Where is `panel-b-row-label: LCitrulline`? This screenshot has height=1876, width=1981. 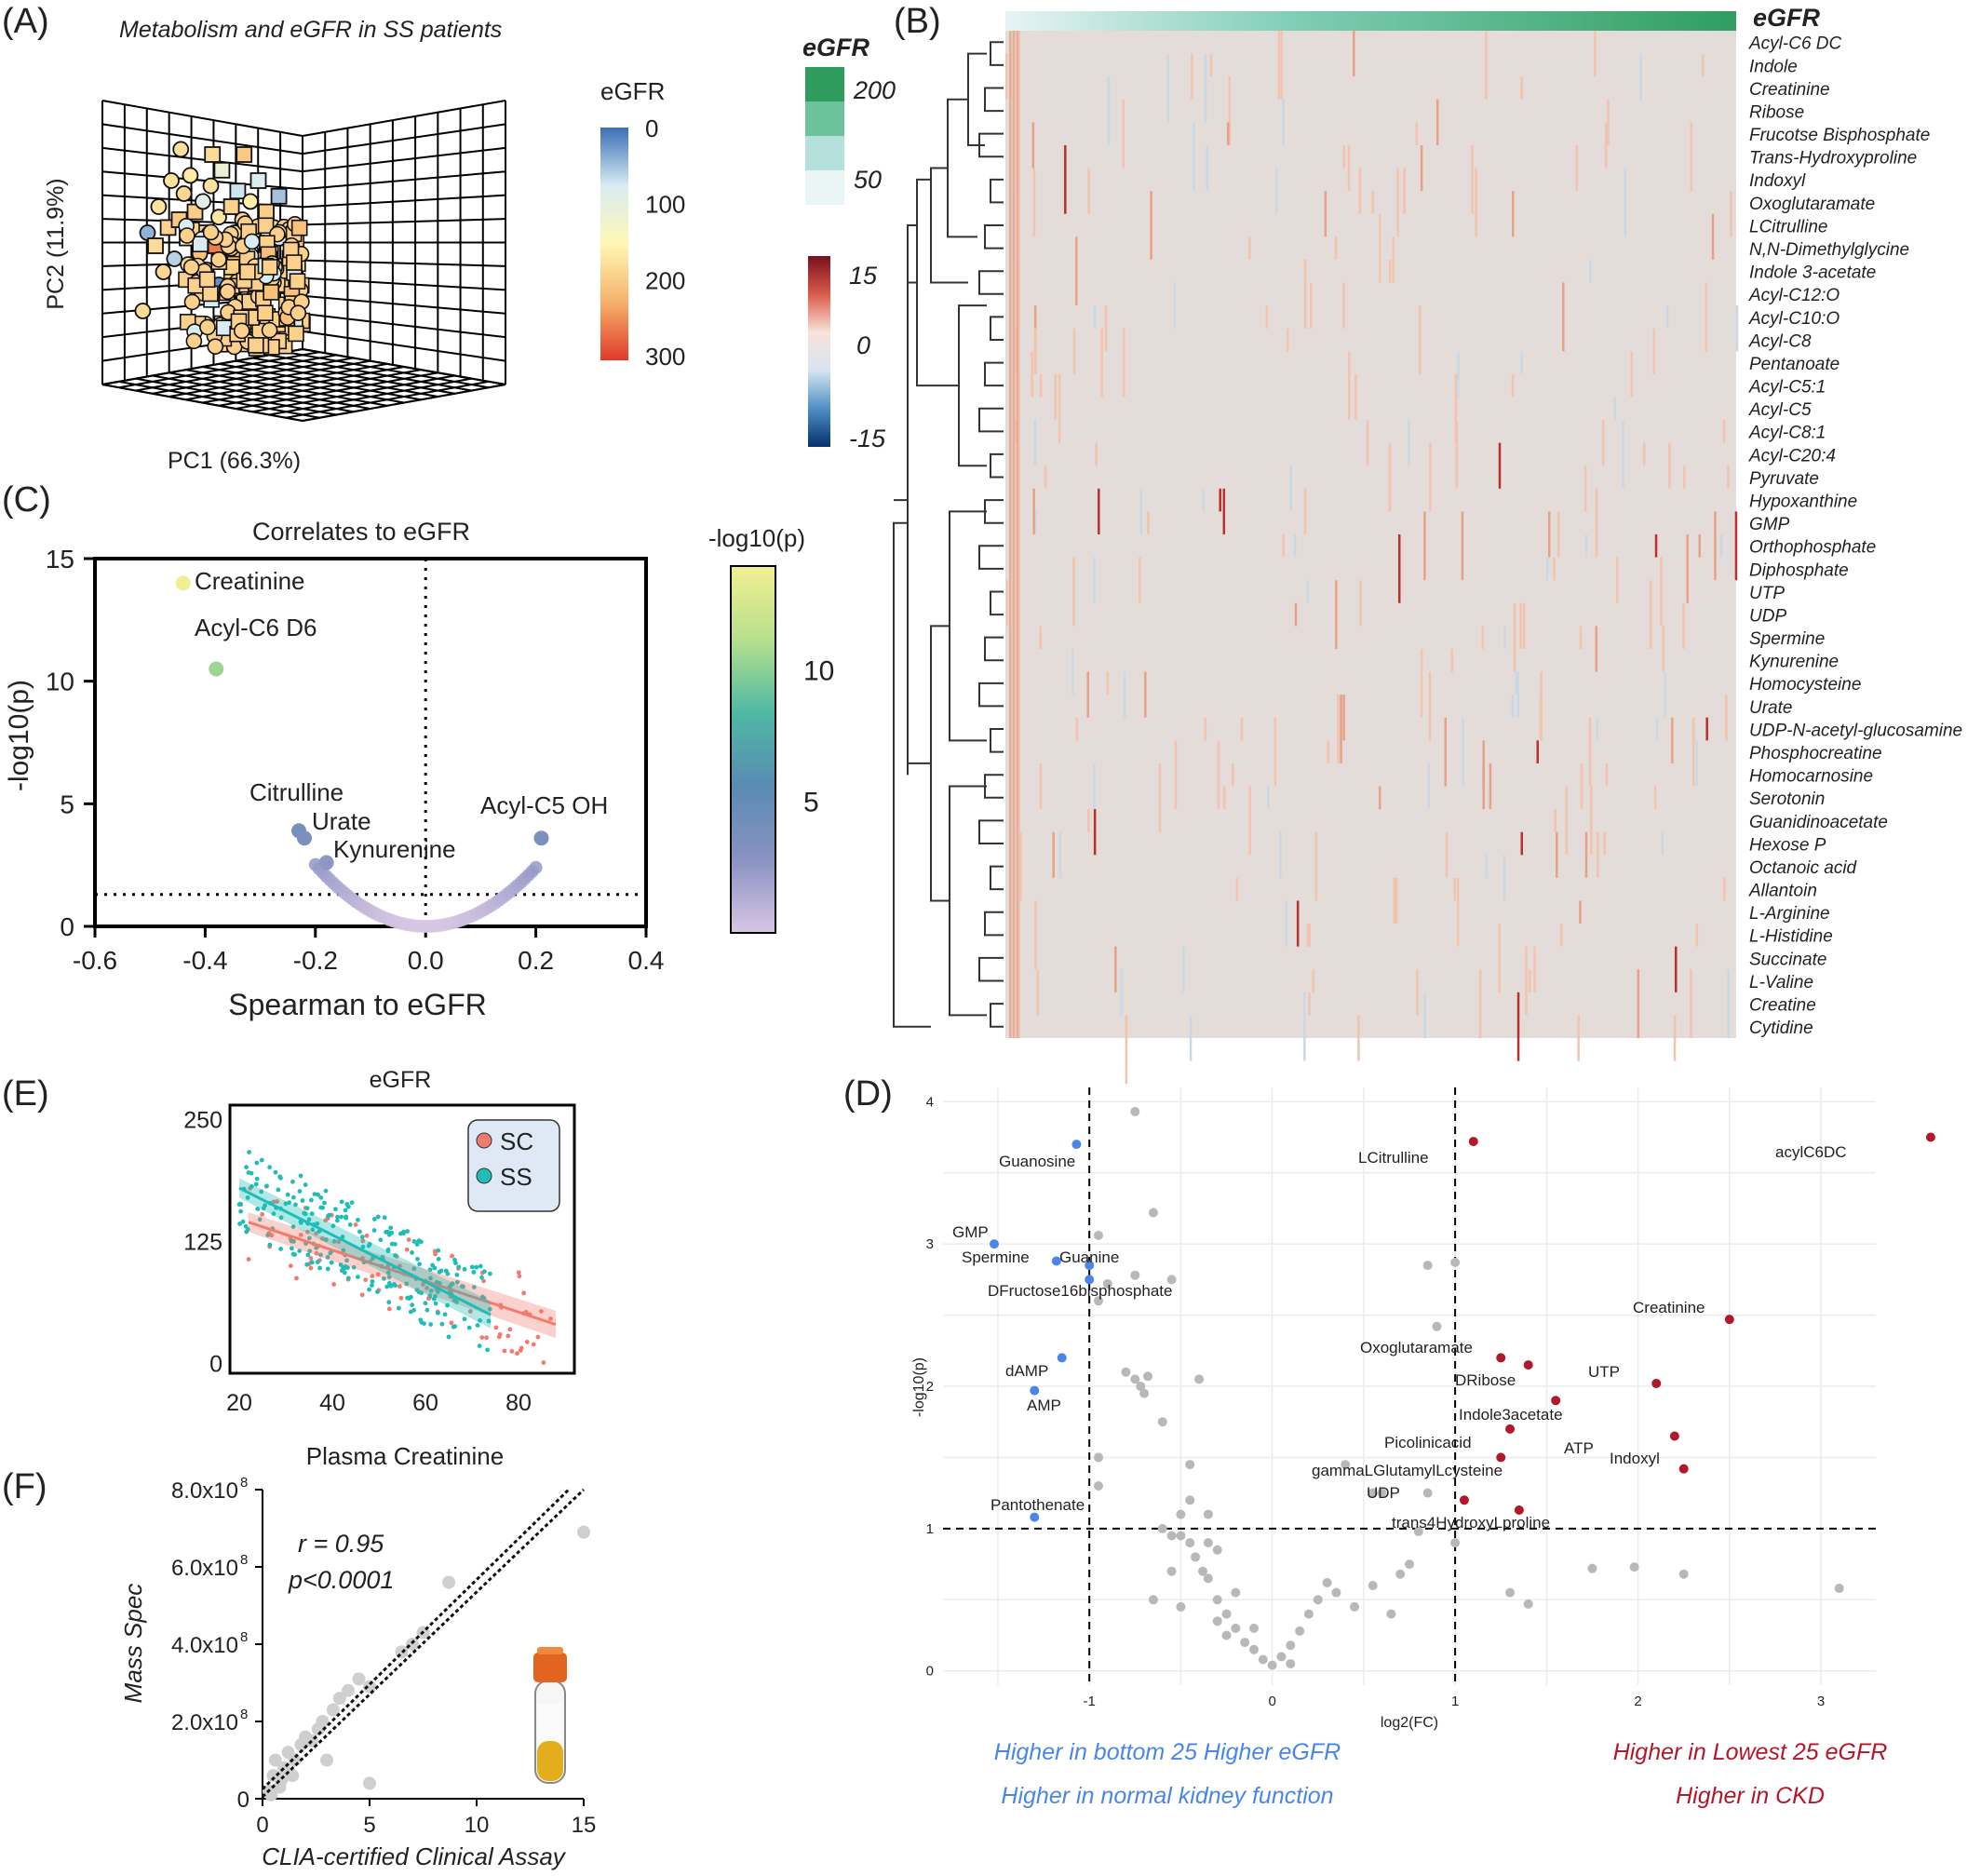
panel-b-row-label: LCitrulline is located at coordinates (1788, 226).